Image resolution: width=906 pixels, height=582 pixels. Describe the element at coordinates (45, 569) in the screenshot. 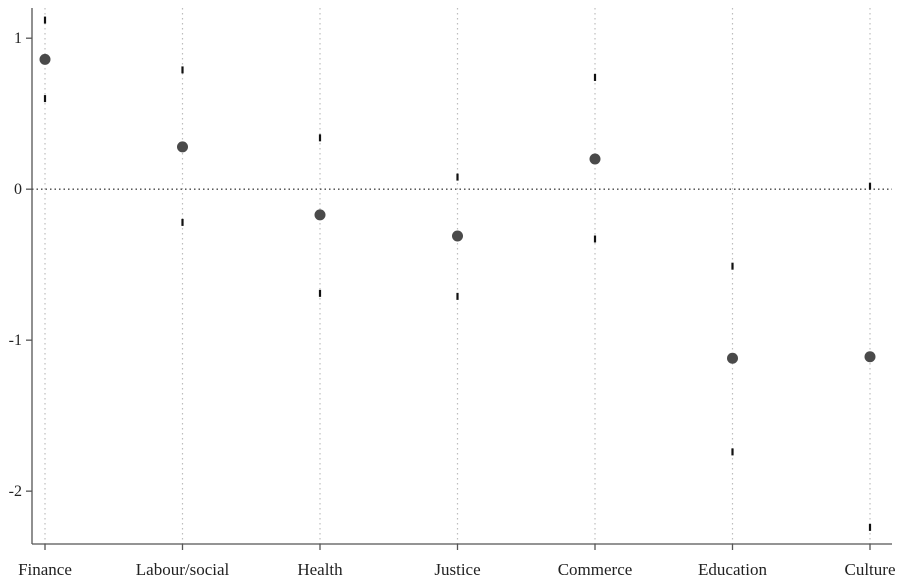

I see `x-tick-label: Finance` at that location.